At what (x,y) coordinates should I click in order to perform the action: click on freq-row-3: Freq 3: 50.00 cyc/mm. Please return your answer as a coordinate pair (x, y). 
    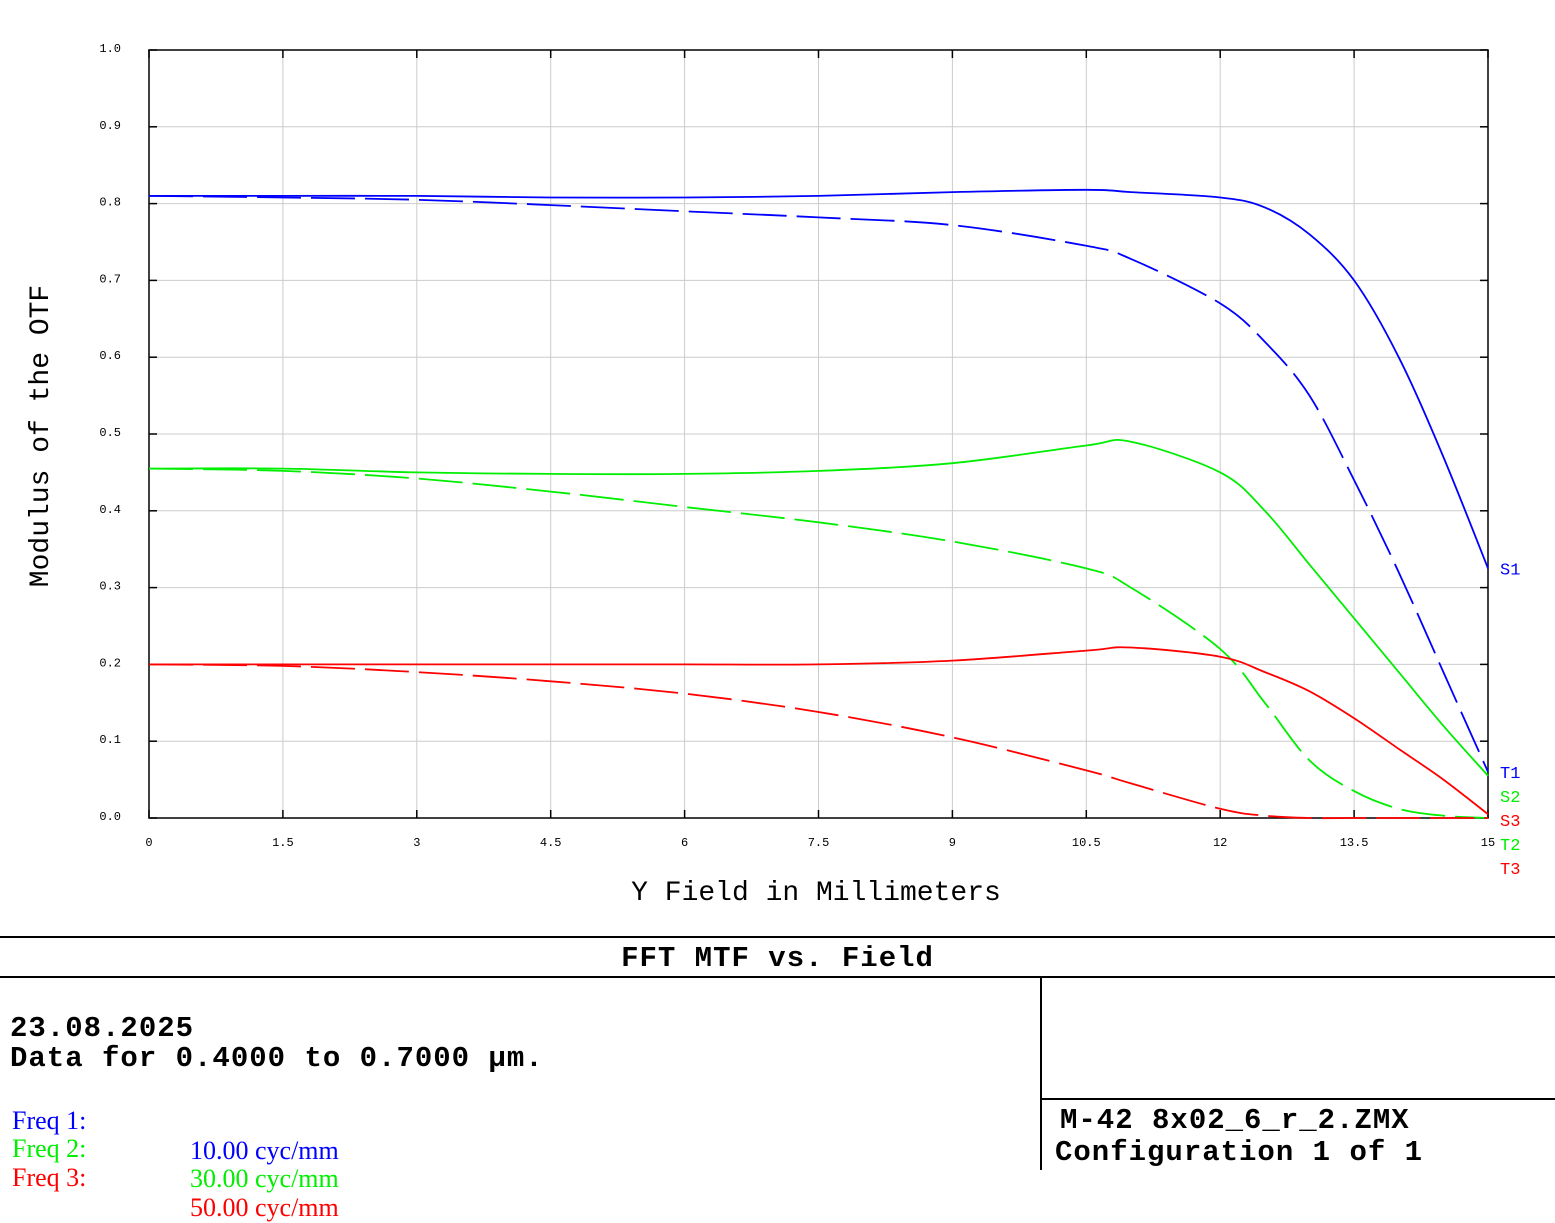
    Looking at the image, I should click on (300, 1177).